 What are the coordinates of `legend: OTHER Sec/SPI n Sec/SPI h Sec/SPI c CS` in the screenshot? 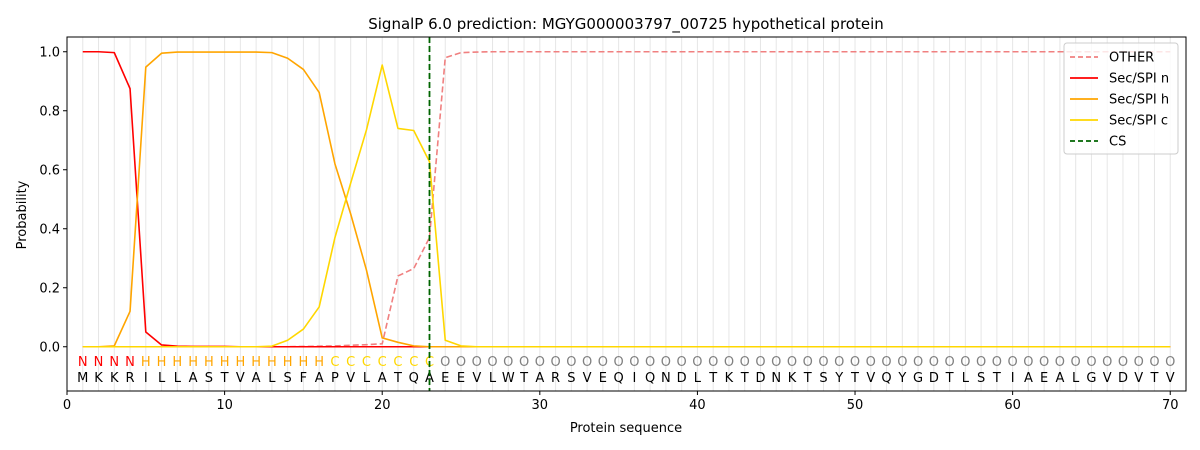 It's located at (1121, 98).